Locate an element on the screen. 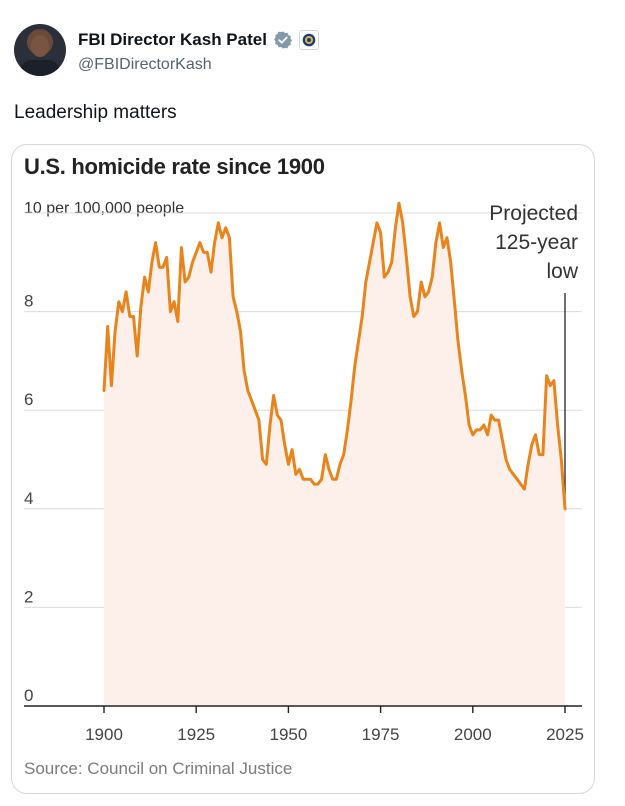  x-tick-label-1950: 1950 is located at coordinates (288, 734).